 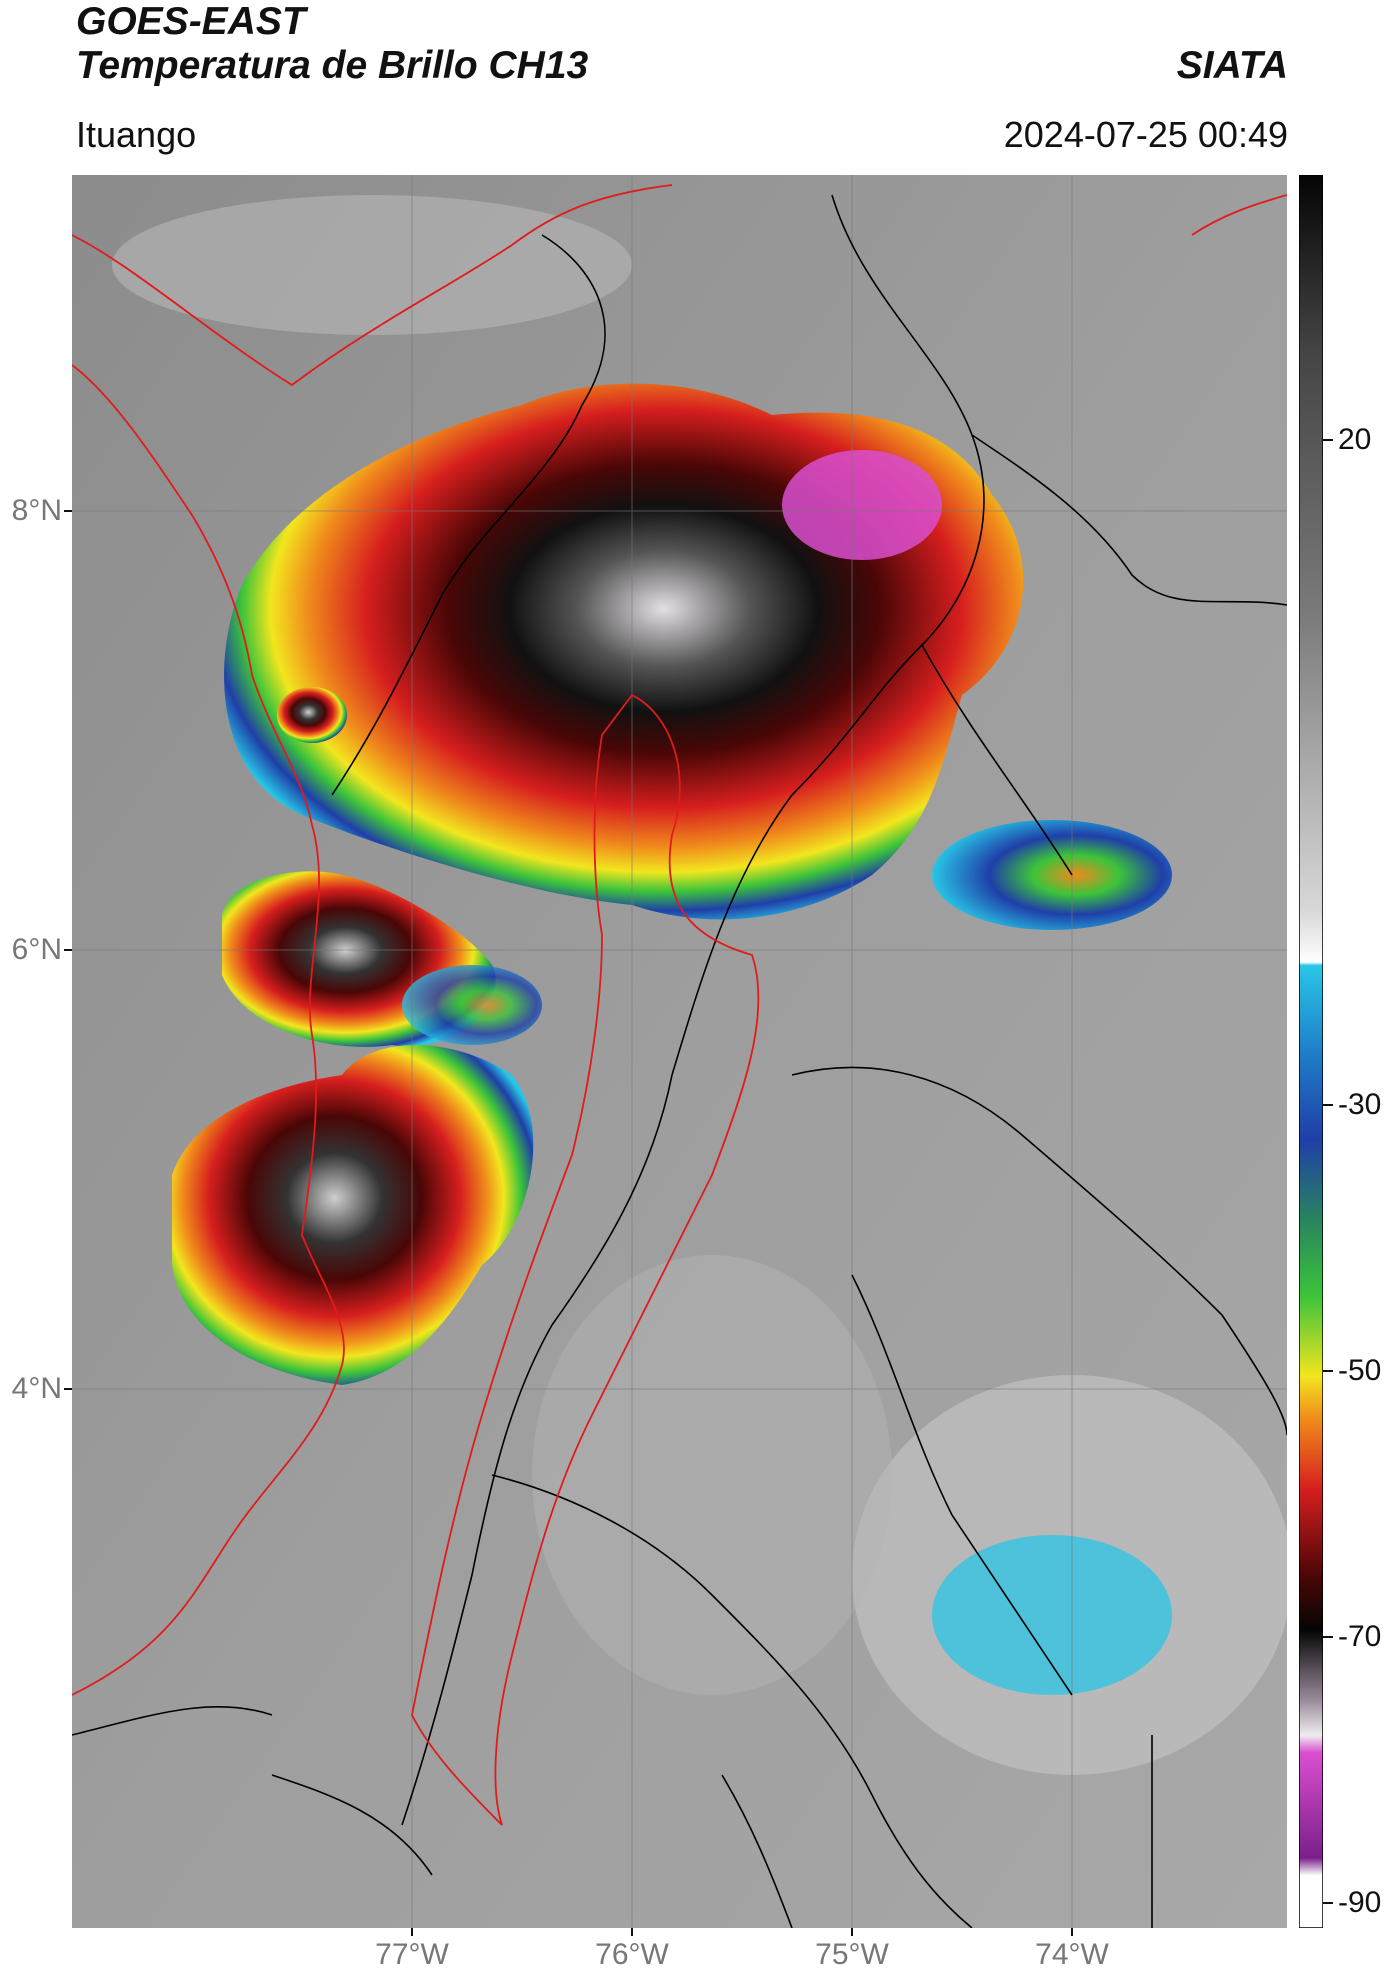 What do you see at coordinates (1311, 1051) in the screenshot?
I see `colorbar` at bounding box center [1311, 1051].